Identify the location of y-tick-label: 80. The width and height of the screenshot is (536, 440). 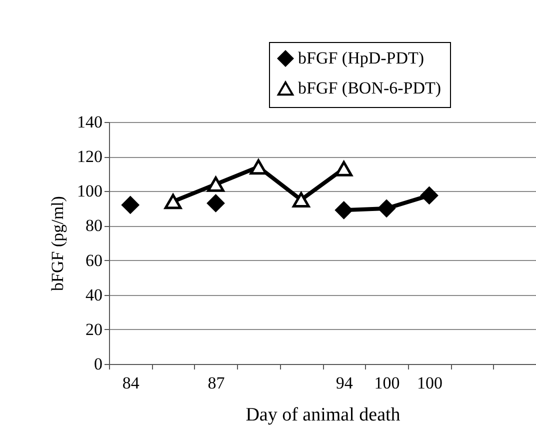
(94, 226).